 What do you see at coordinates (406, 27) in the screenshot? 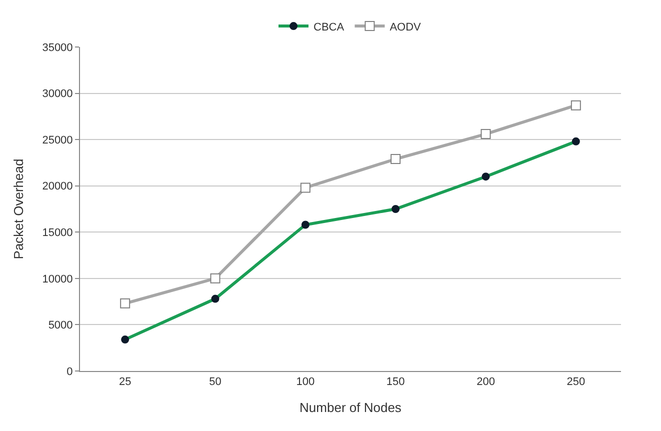
I see `legend-label: AODV` at bounding box center [406, 27].